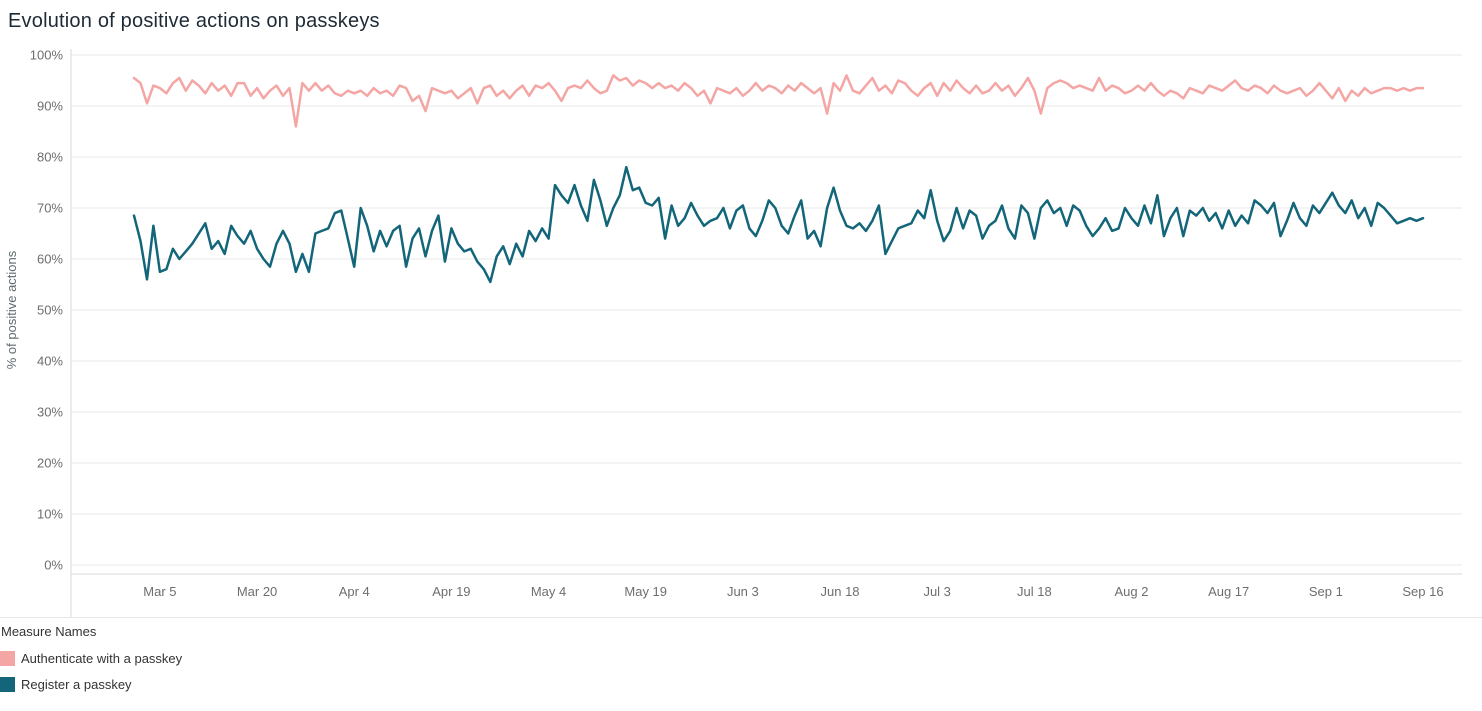  Describe the element at coordinates (102, 658) in the screenshot. I see `legend-label: Authenticate with a passkey` at that location.